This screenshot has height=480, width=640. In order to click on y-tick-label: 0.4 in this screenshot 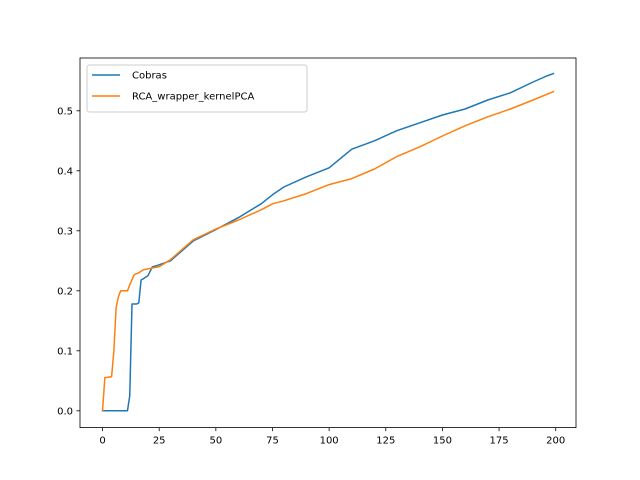, I will do `click(65, 171)`.